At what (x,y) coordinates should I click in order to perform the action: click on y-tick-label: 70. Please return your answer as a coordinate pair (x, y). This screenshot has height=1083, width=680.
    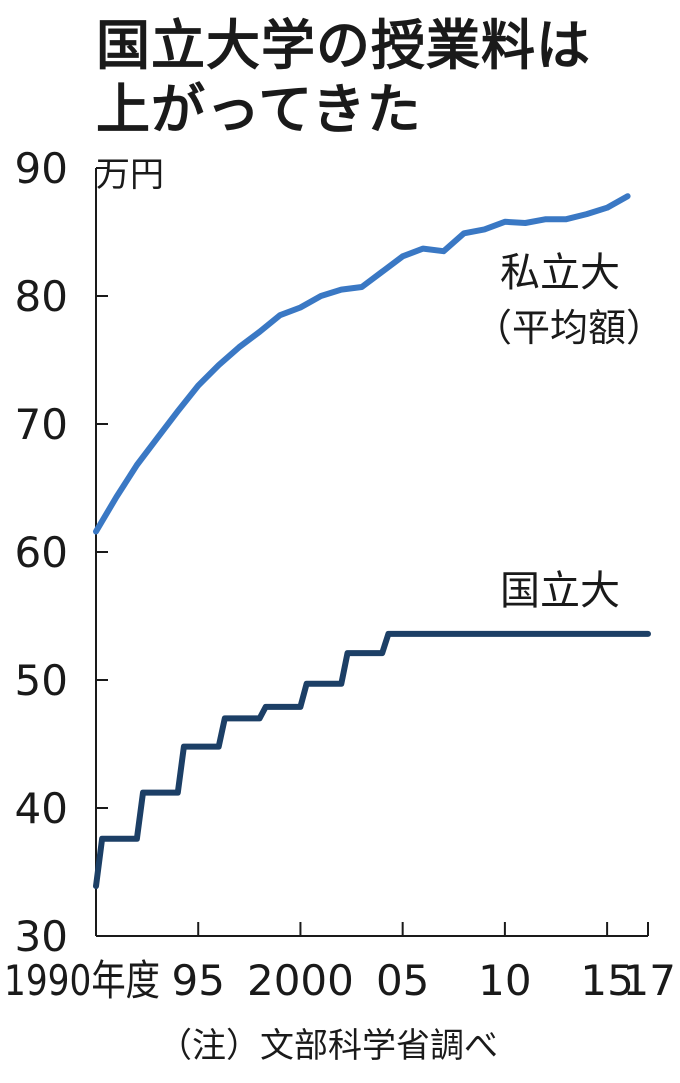
    Looking at the image, I should click on (41, 424).